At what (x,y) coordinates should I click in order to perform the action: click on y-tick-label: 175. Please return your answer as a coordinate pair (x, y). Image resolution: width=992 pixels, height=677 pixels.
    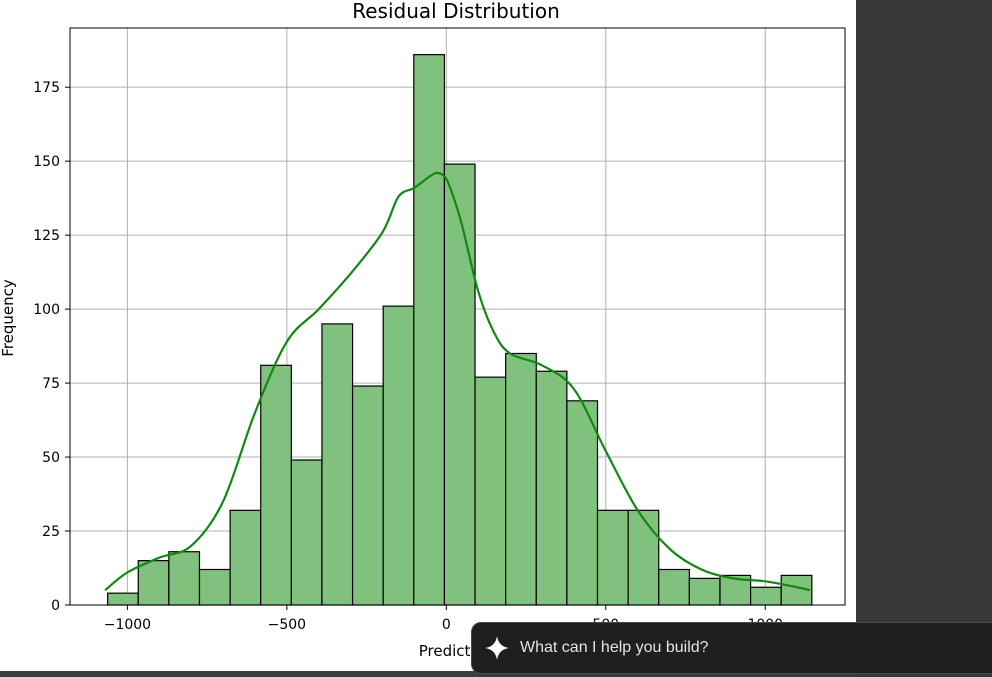
    Looking at the image, I should click on (46, 88).